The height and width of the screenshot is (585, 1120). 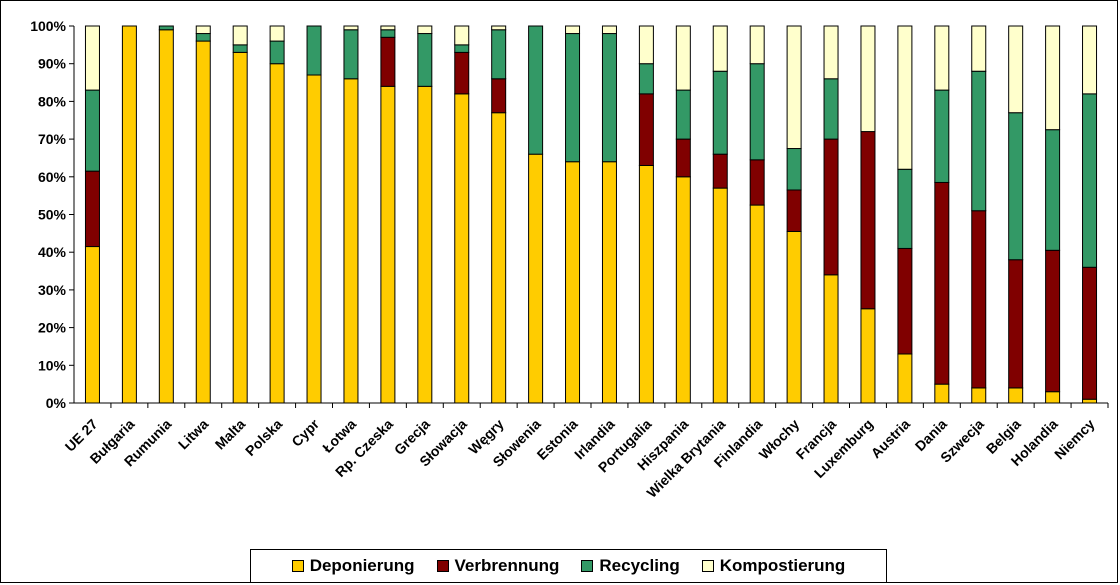 What do you see at coordinates (782, 565) in the screenshot?
I see `legend-label: Kompostierung` at bounding box center [782, 565].